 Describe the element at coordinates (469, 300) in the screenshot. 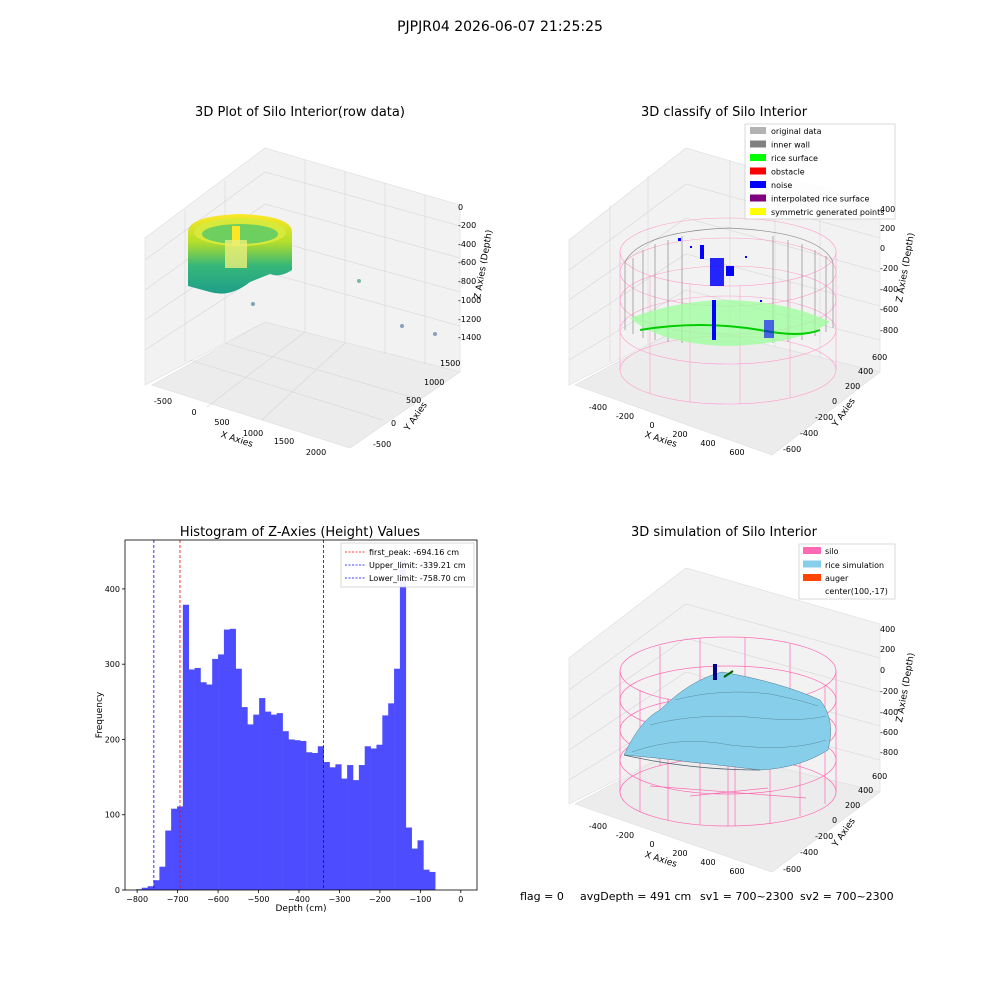

I see `raw-ztick: -1000` at that location.